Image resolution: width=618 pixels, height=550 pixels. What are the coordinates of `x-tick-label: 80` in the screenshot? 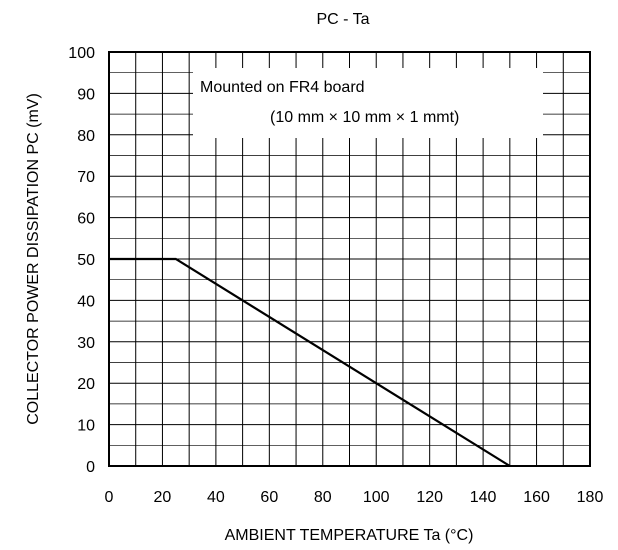 It's located at (323, 497).